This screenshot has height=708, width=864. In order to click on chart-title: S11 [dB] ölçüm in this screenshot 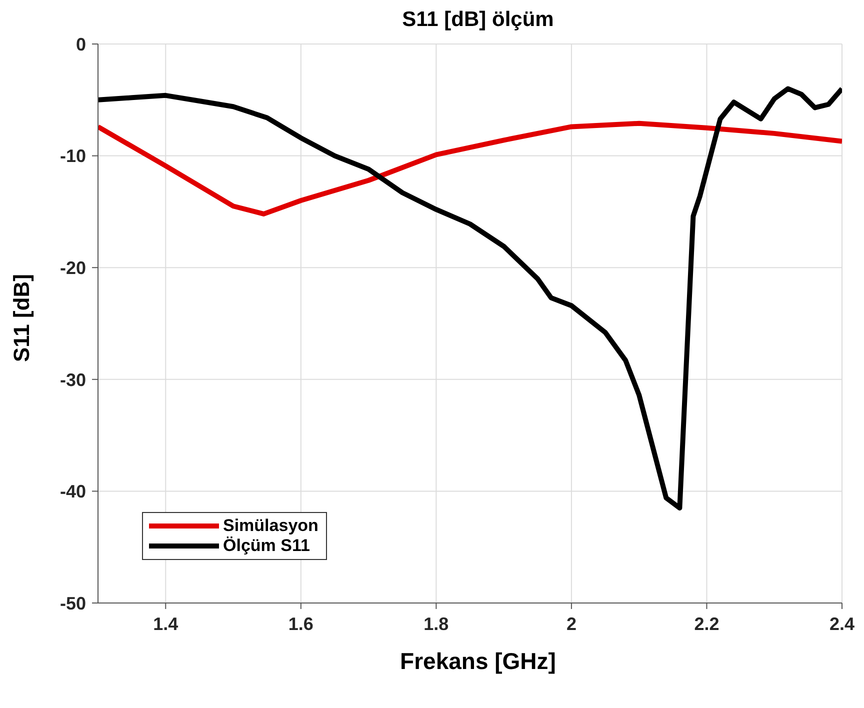, I will do `click(478, 20)`.